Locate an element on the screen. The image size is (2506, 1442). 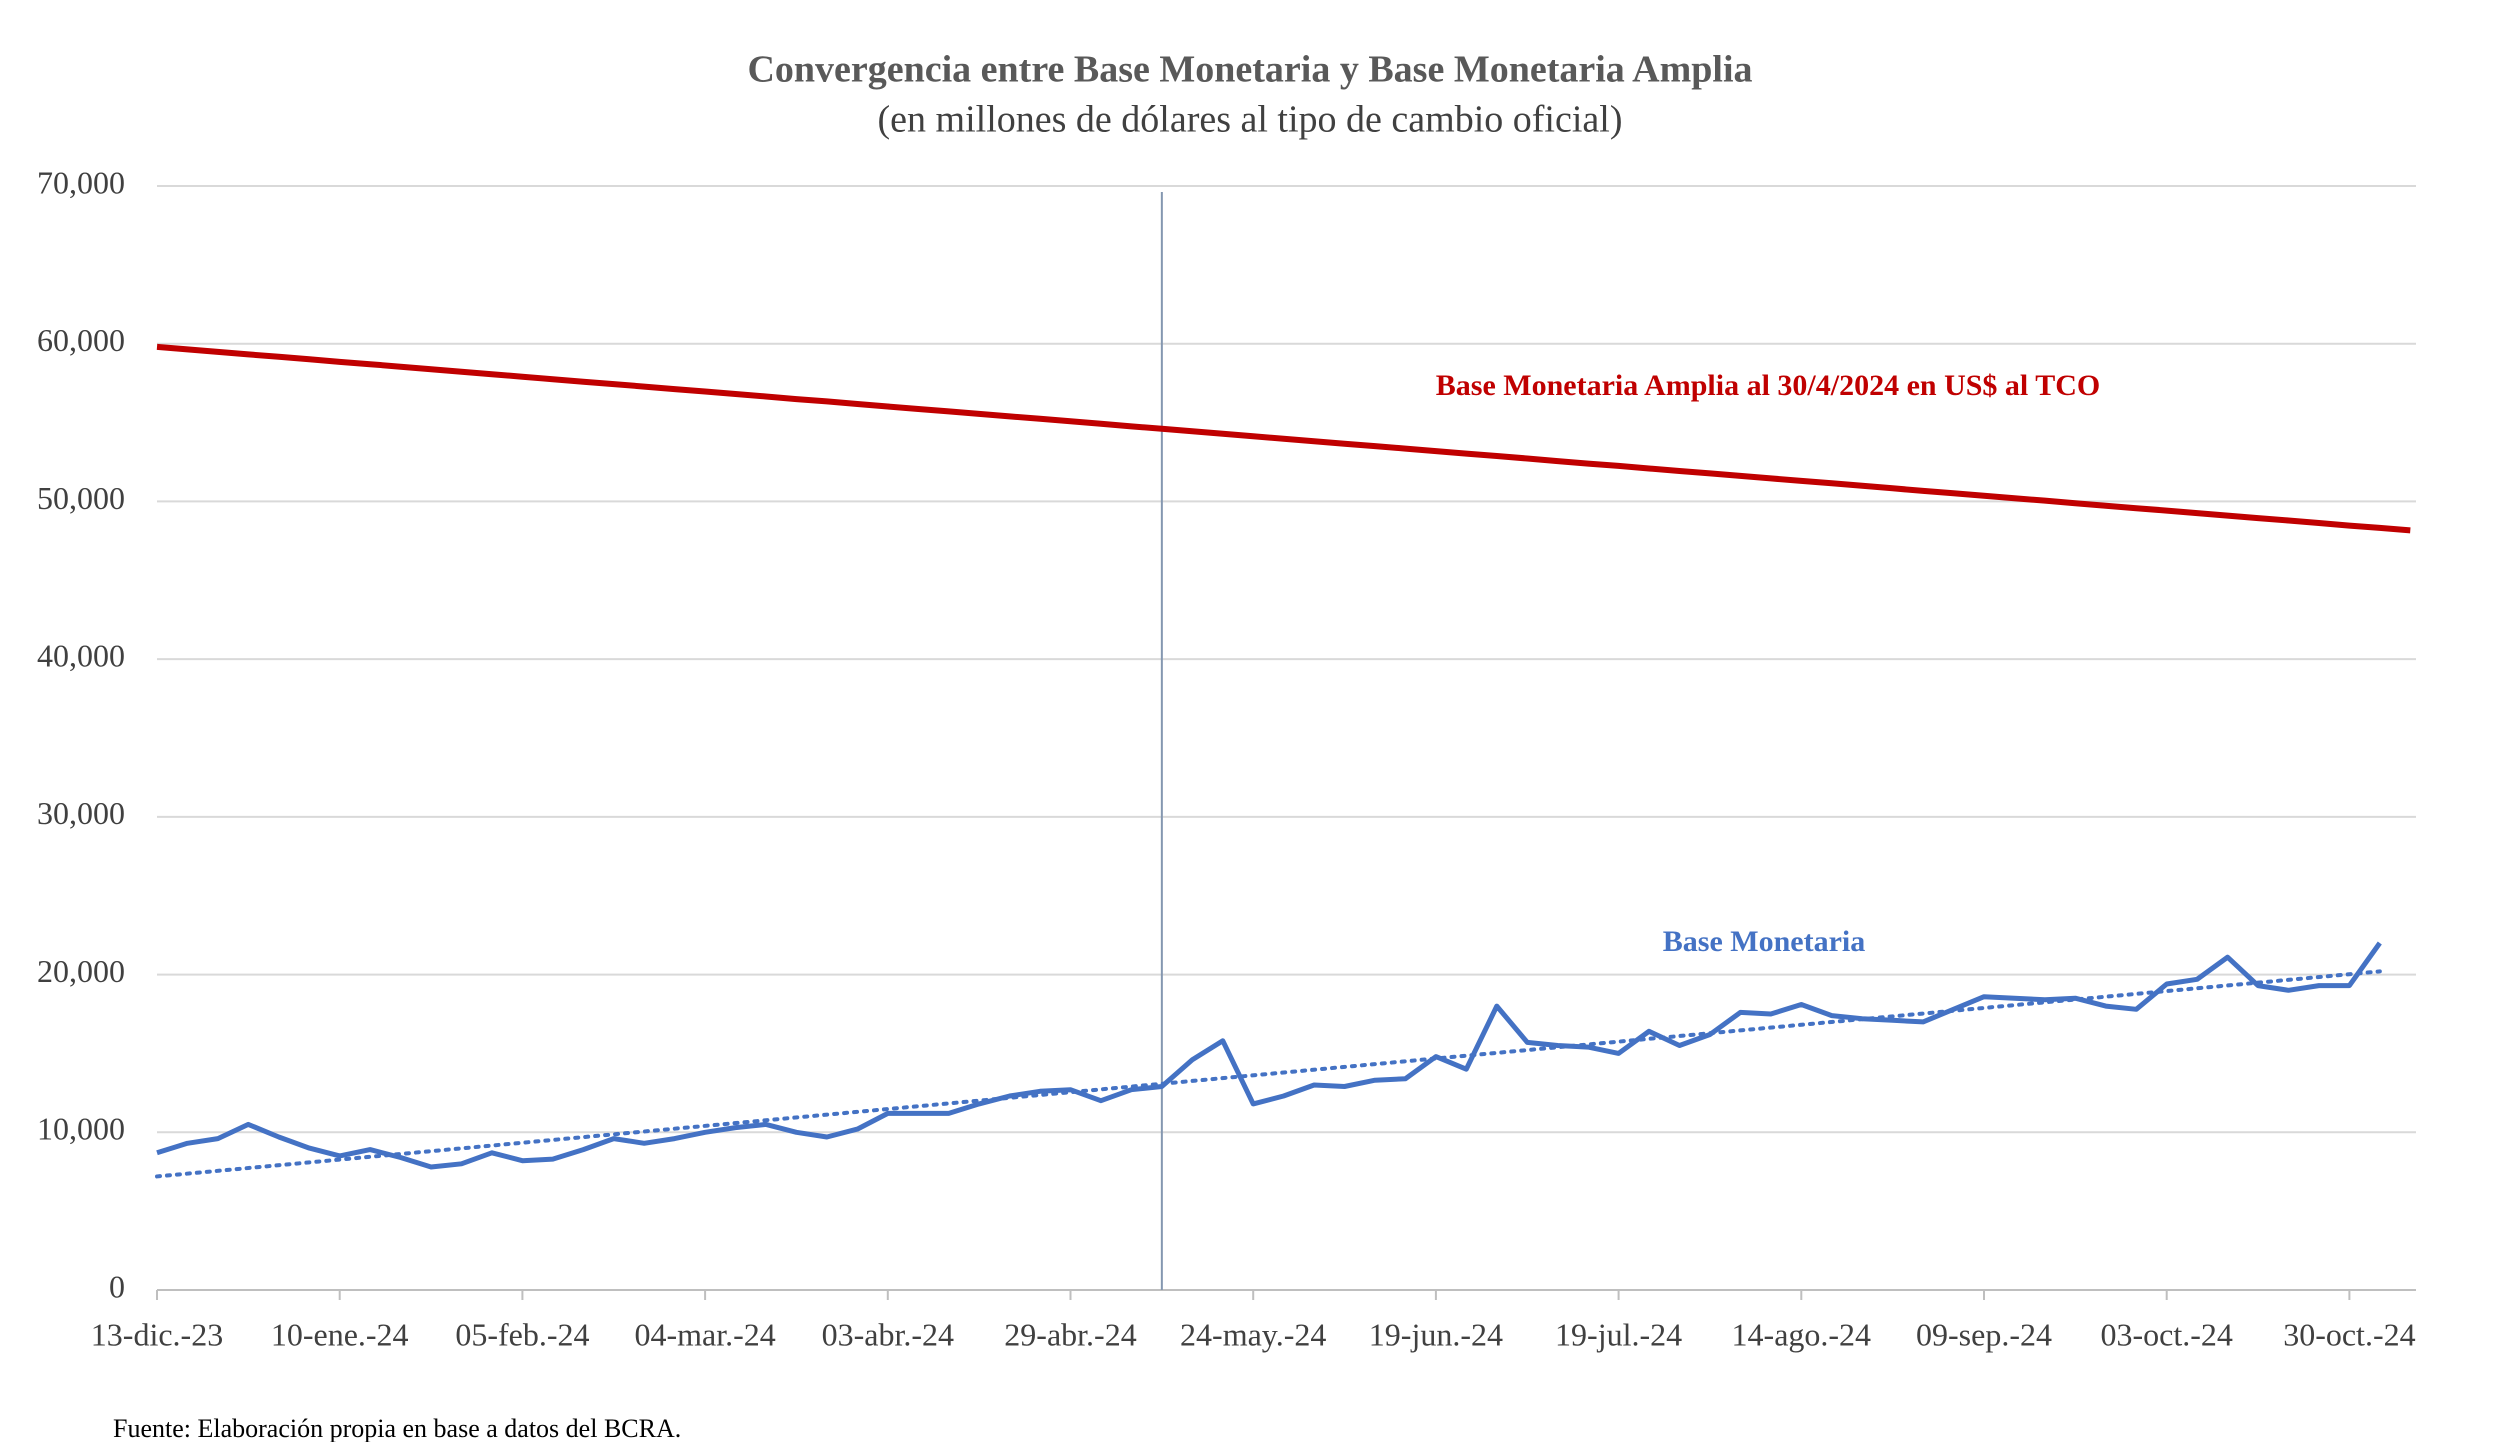
x-tick-label: 29-abr.-24 is located at coordinates (1070, 1334).